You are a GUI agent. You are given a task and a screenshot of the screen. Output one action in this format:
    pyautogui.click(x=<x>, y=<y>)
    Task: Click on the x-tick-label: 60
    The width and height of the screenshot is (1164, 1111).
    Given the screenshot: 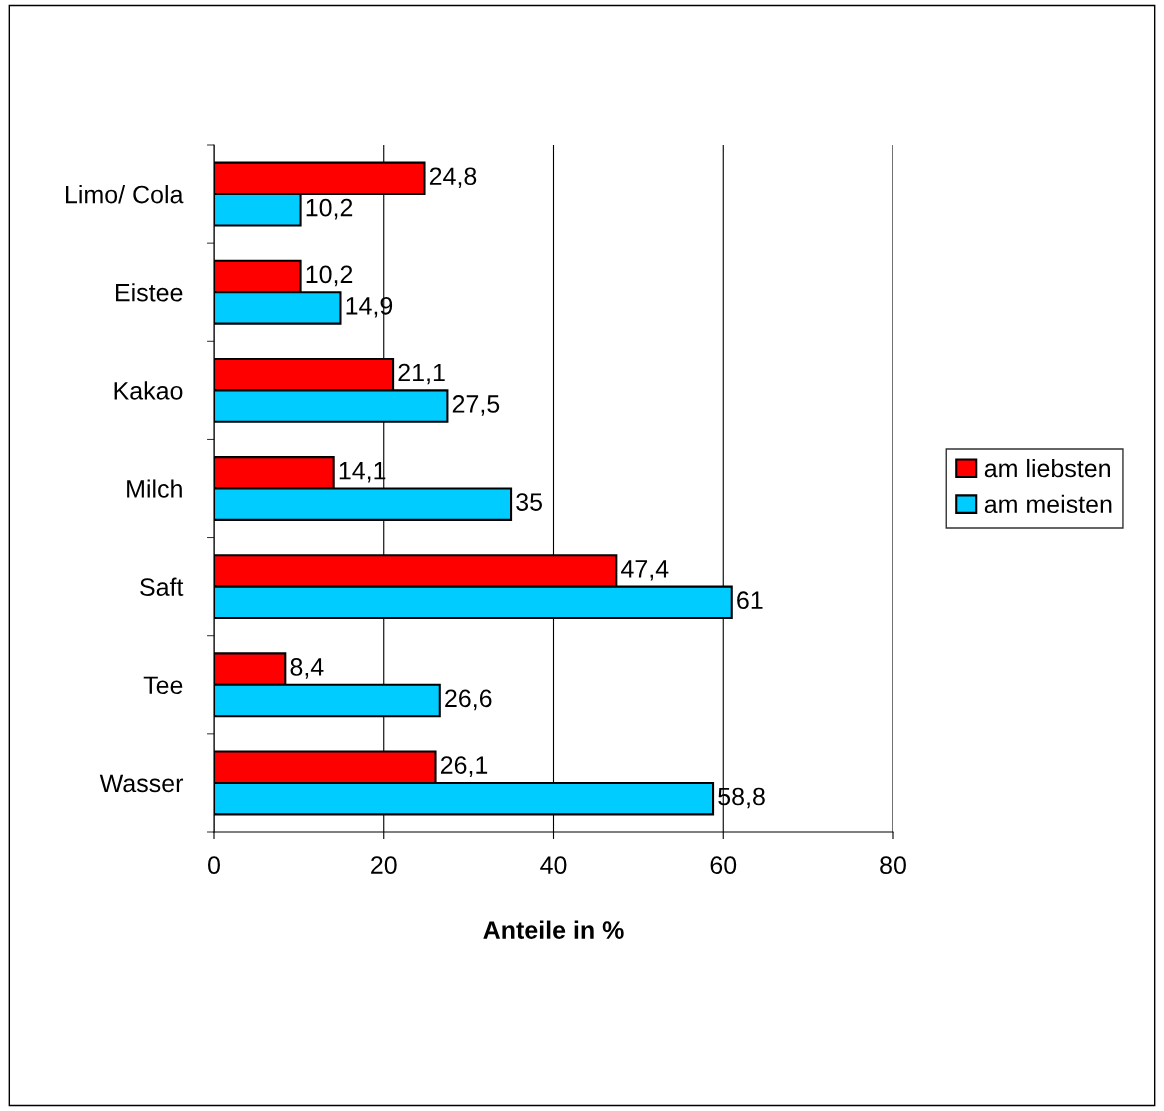 What is the action you would take?
    pyautogui.click(x=723, y=865)
    